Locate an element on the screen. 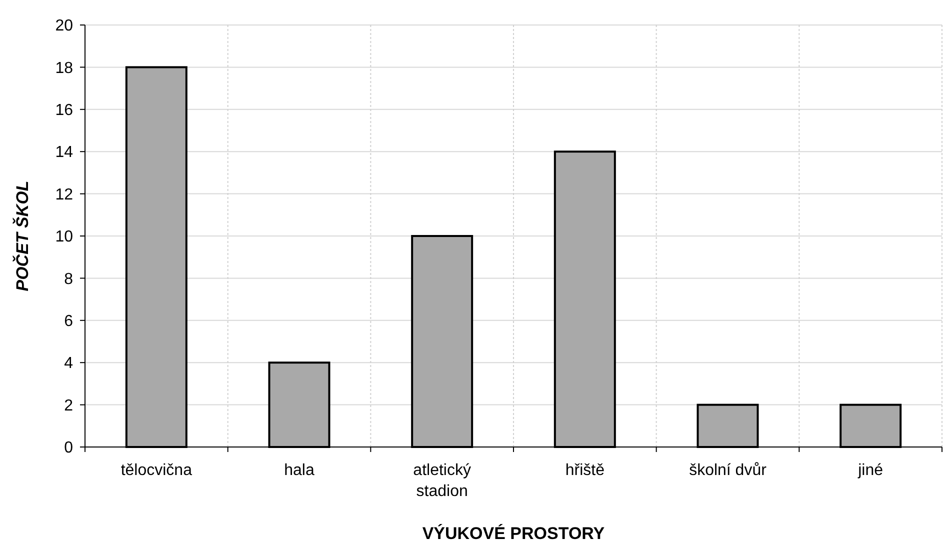  y-tick-label: 2 is located at coordinates (69, 405).